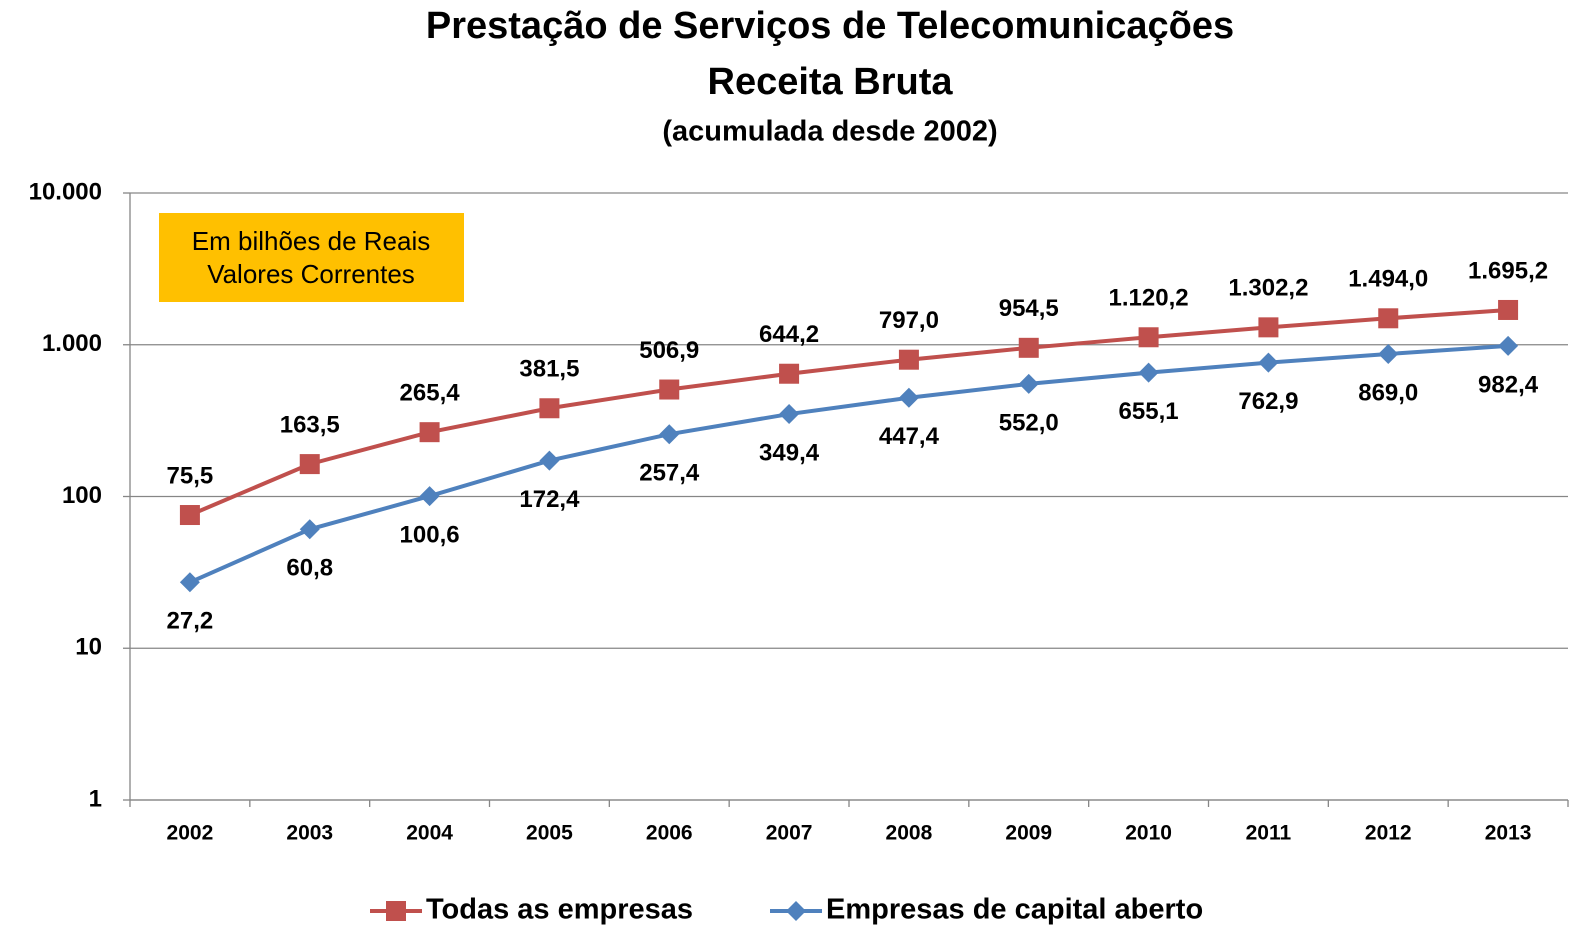 This screenshot has width=1595, height=945. Describe the element at coordinates (1508, 270) in the screenshot. I see `data-label: 1.695,2` at that location.